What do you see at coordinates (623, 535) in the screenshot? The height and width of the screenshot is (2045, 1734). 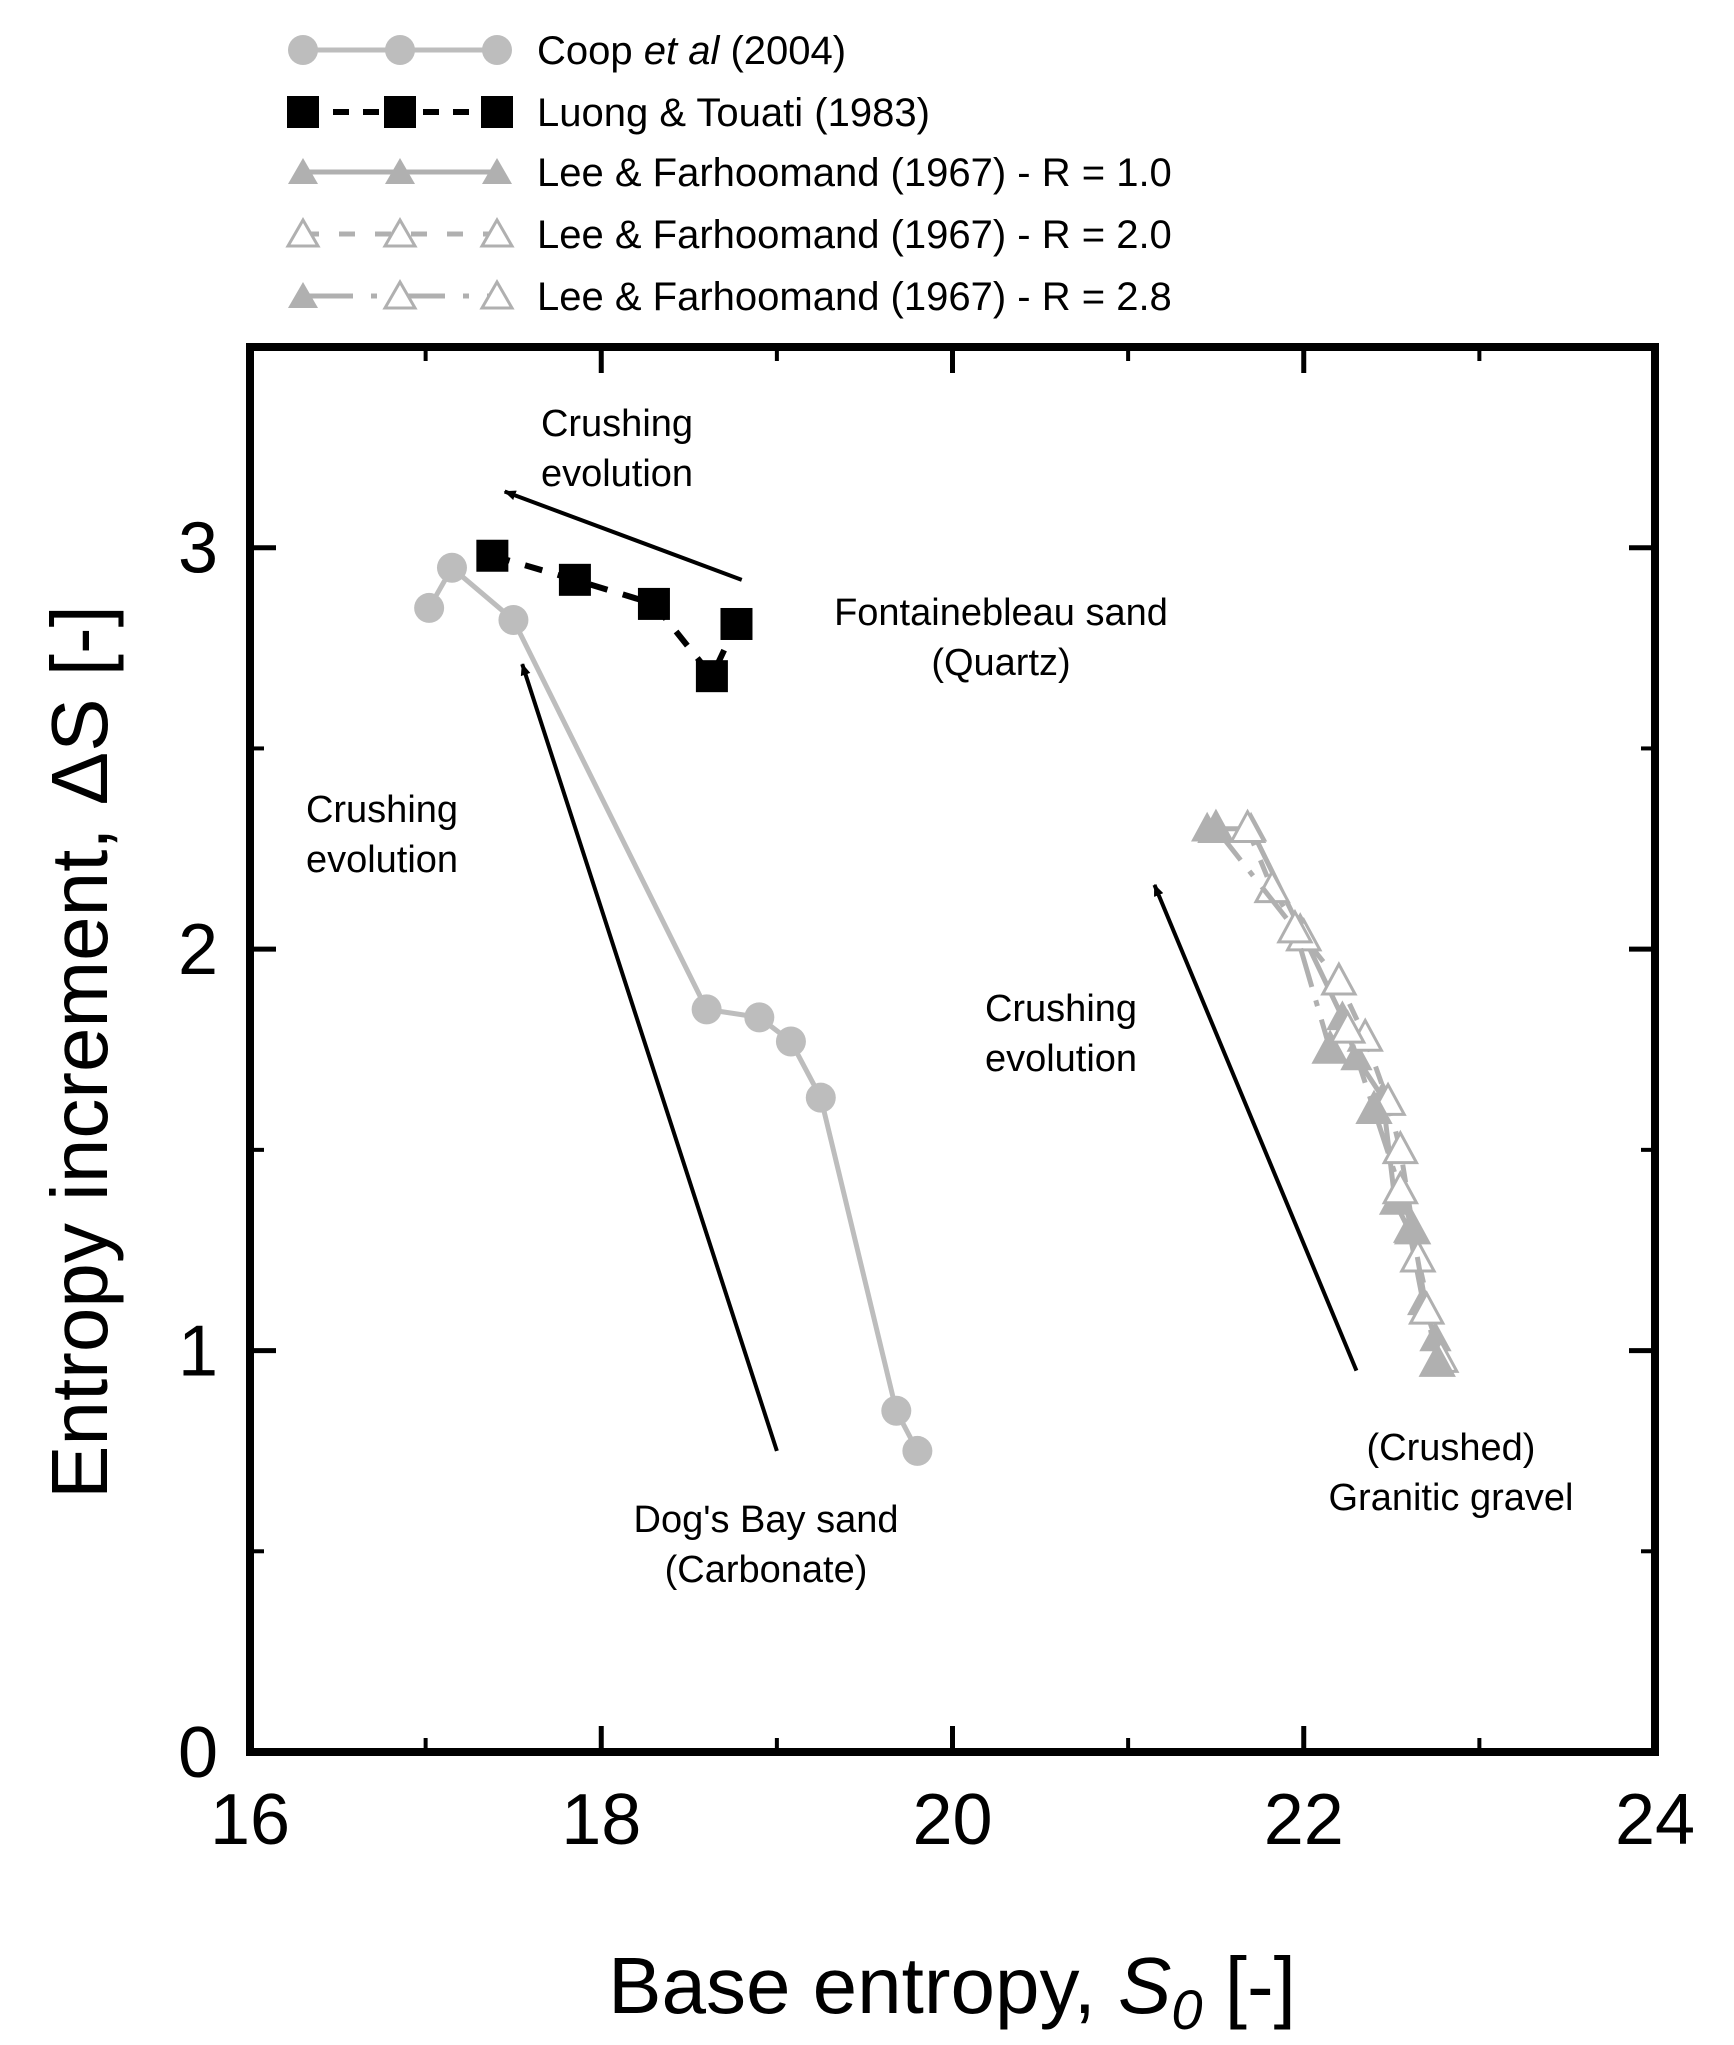 I see `arrow-quartz-crush` at bounding box center [623, 535].